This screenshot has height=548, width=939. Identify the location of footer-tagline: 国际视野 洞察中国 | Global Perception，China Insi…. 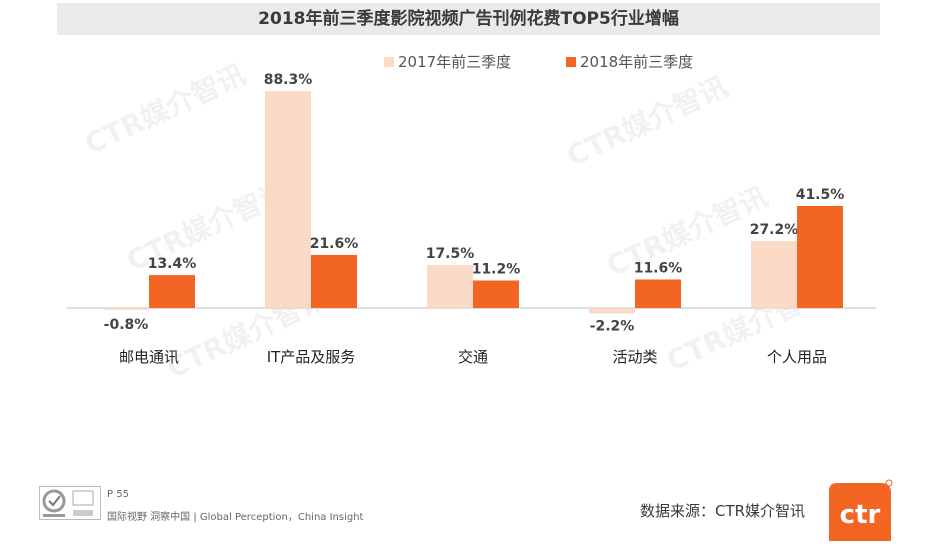
(235, 517).